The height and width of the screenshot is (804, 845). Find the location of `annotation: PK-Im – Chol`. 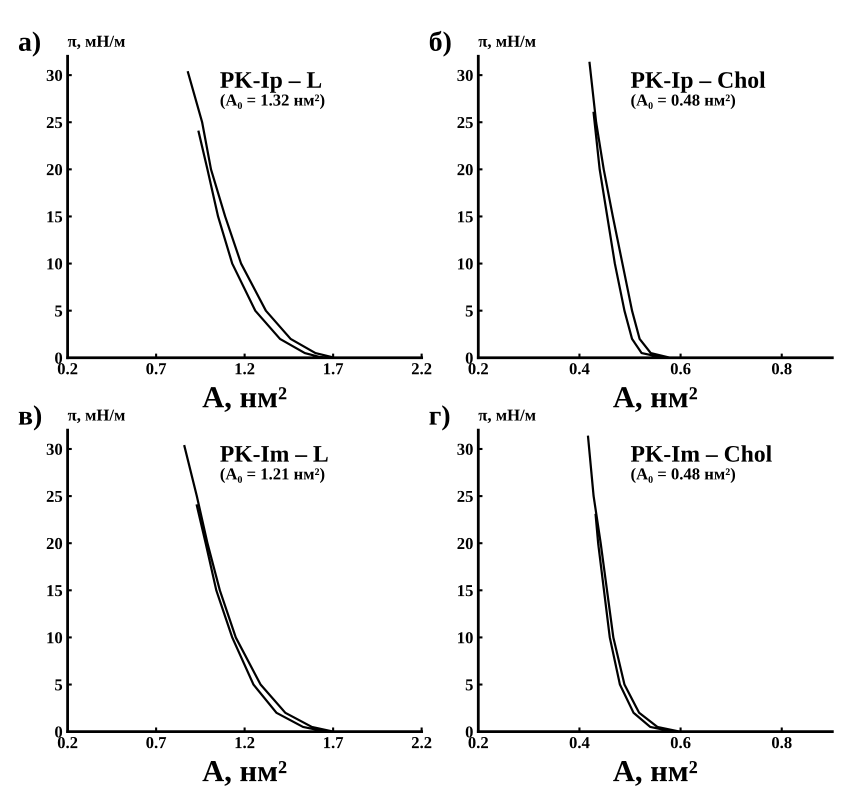

annotation: PK-Im – Chol is located at coordinates (701, 453).